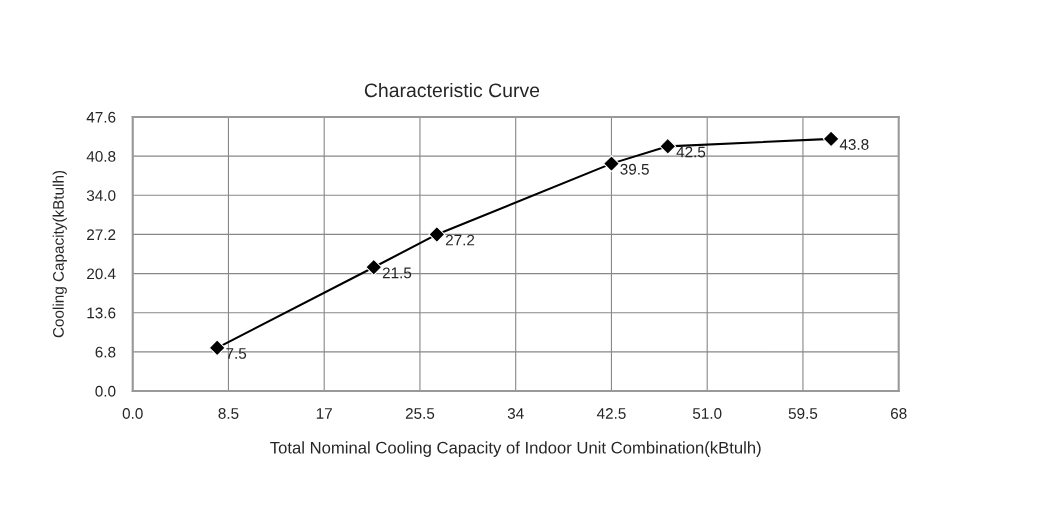  I want to click on data-label: 7.5, so click(236, 353).